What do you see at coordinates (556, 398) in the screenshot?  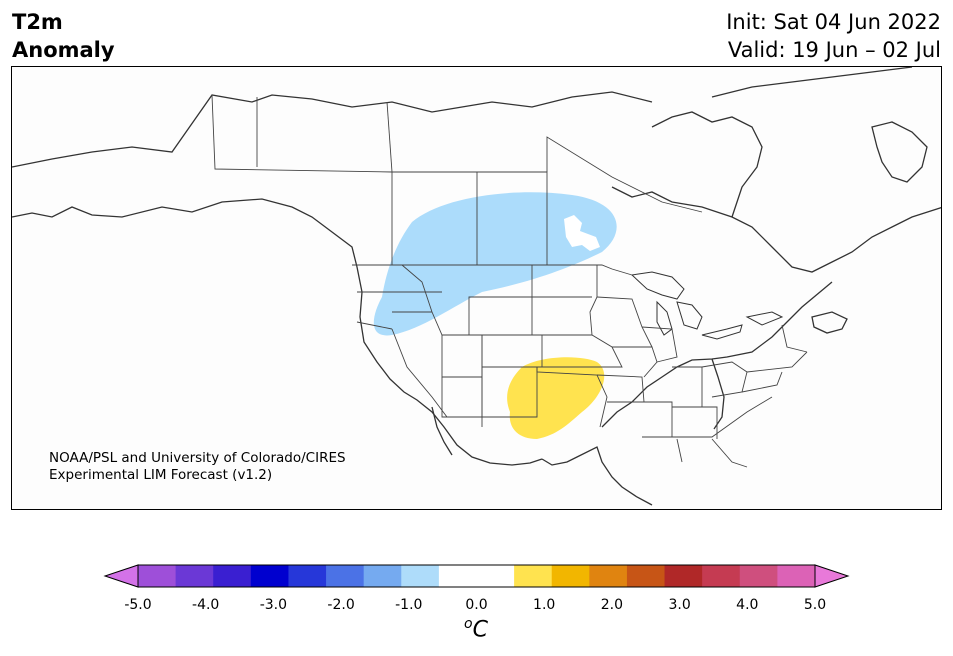 I see `warm-anomaly-region` at bounding box center [556, 398].